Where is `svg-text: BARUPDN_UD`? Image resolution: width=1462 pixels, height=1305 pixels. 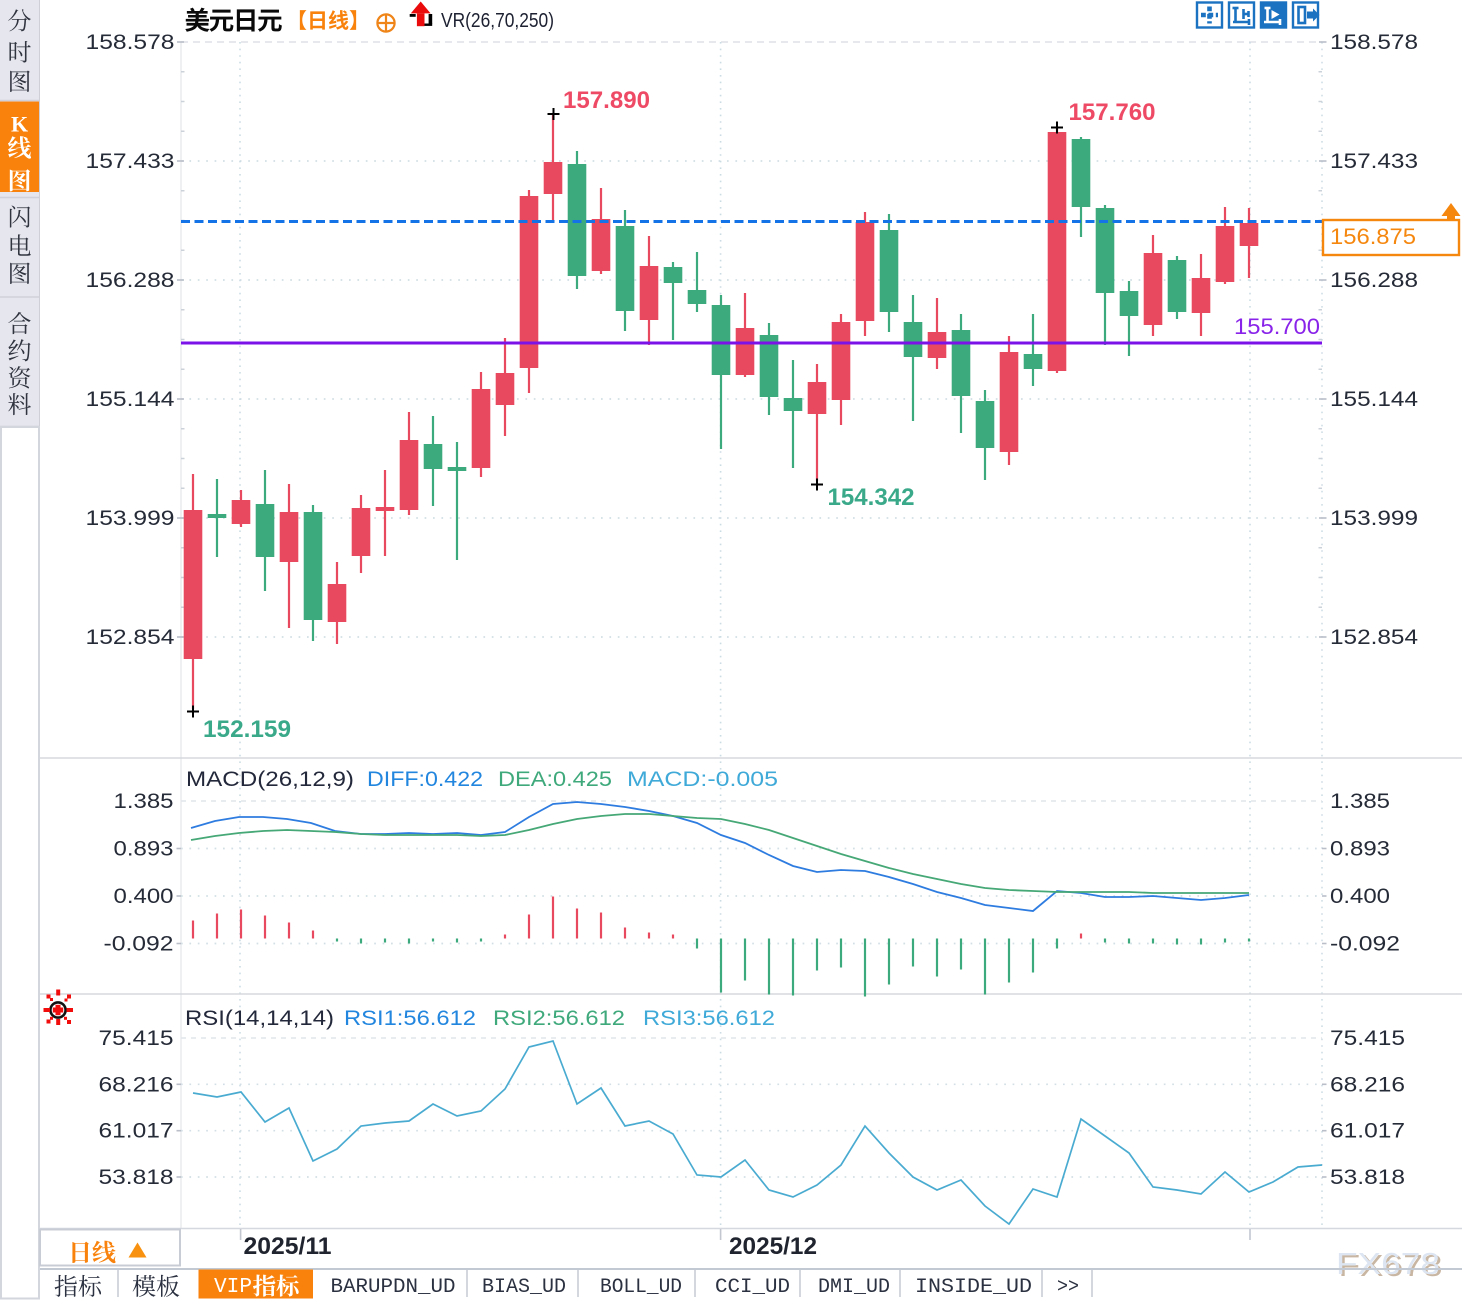
svg-text: BARUPDN_UD is located at coordinates (393, 1287).